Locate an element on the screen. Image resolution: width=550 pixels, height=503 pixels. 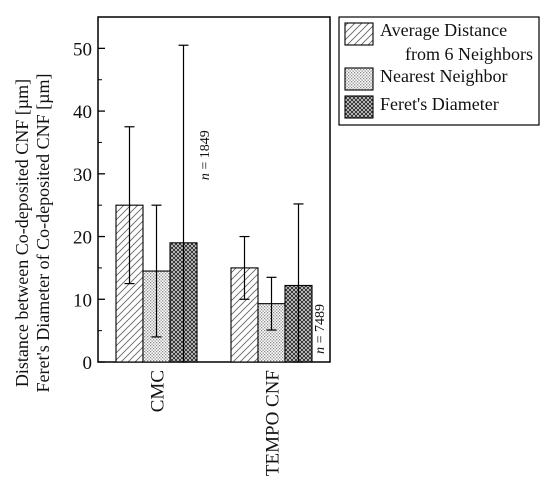
y-tick-label: 40 is located at coordinates (82, 112).